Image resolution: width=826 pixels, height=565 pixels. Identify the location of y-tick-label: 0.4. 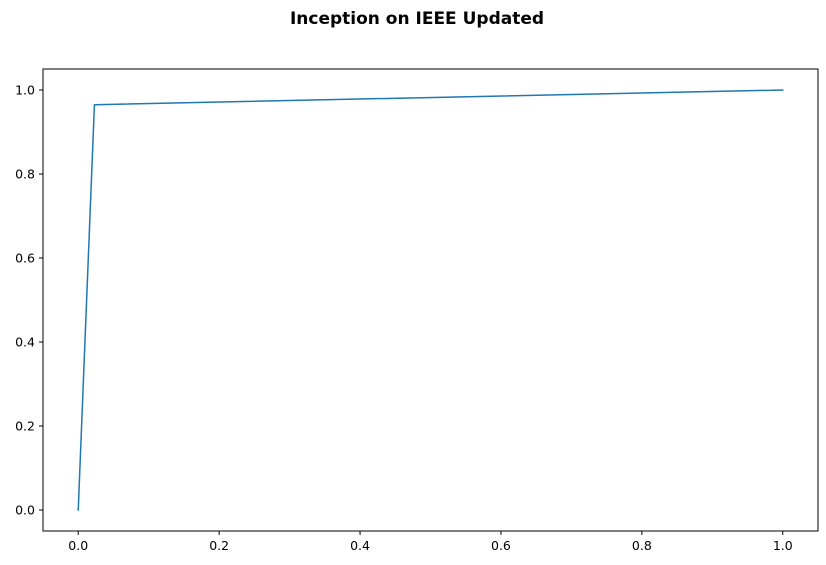
(25, 342).